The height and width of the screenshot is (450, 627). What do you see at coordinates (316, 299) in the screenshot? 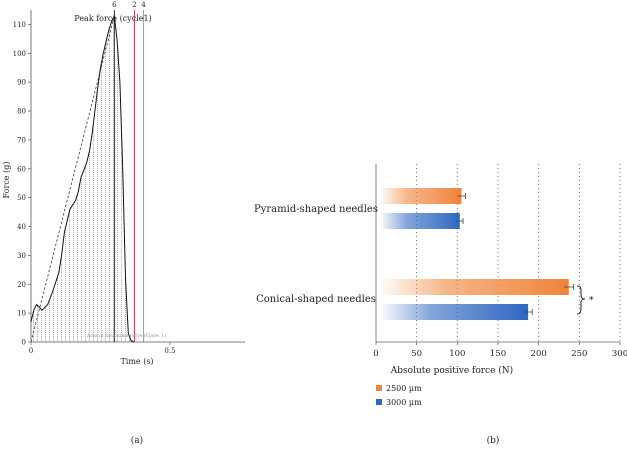
I see `category-label-conical: Conical-shaped needles` at bounding box center [316, 299].